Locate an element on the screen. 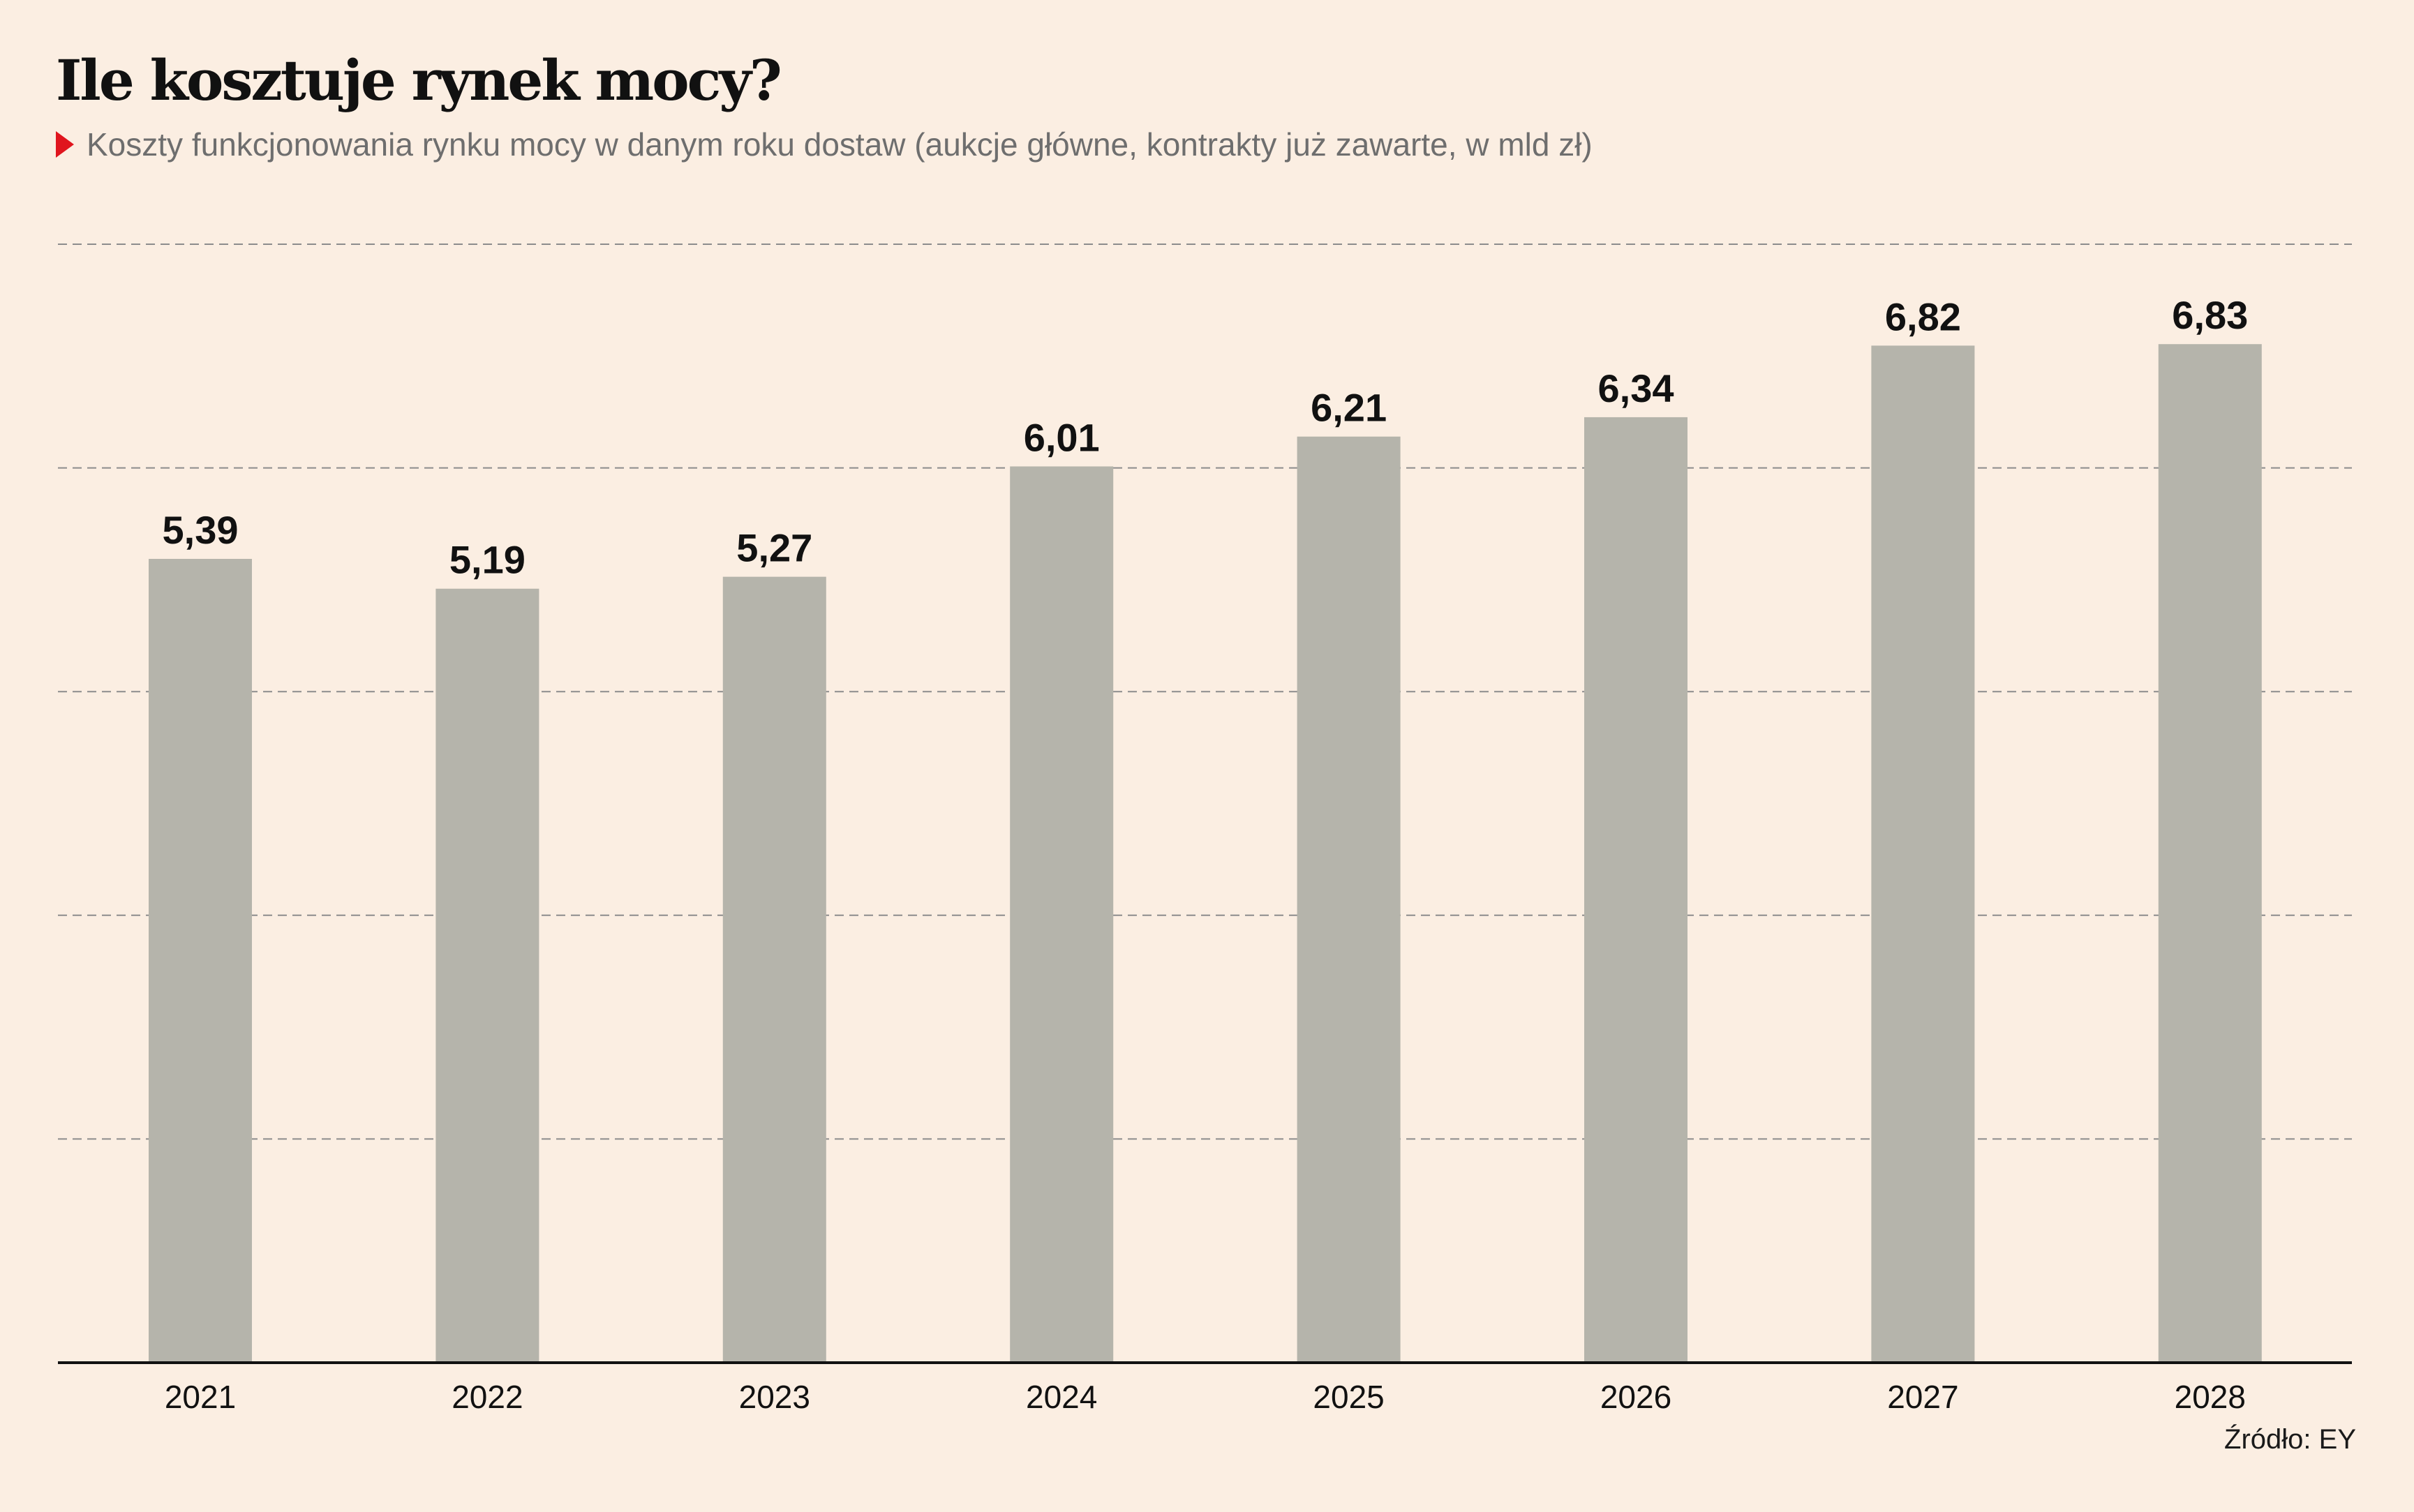 Image resolution: width=2414 pixels, height=1512 pixels. bar-value-label: 6,82 is located at coordinates (1923, 316).